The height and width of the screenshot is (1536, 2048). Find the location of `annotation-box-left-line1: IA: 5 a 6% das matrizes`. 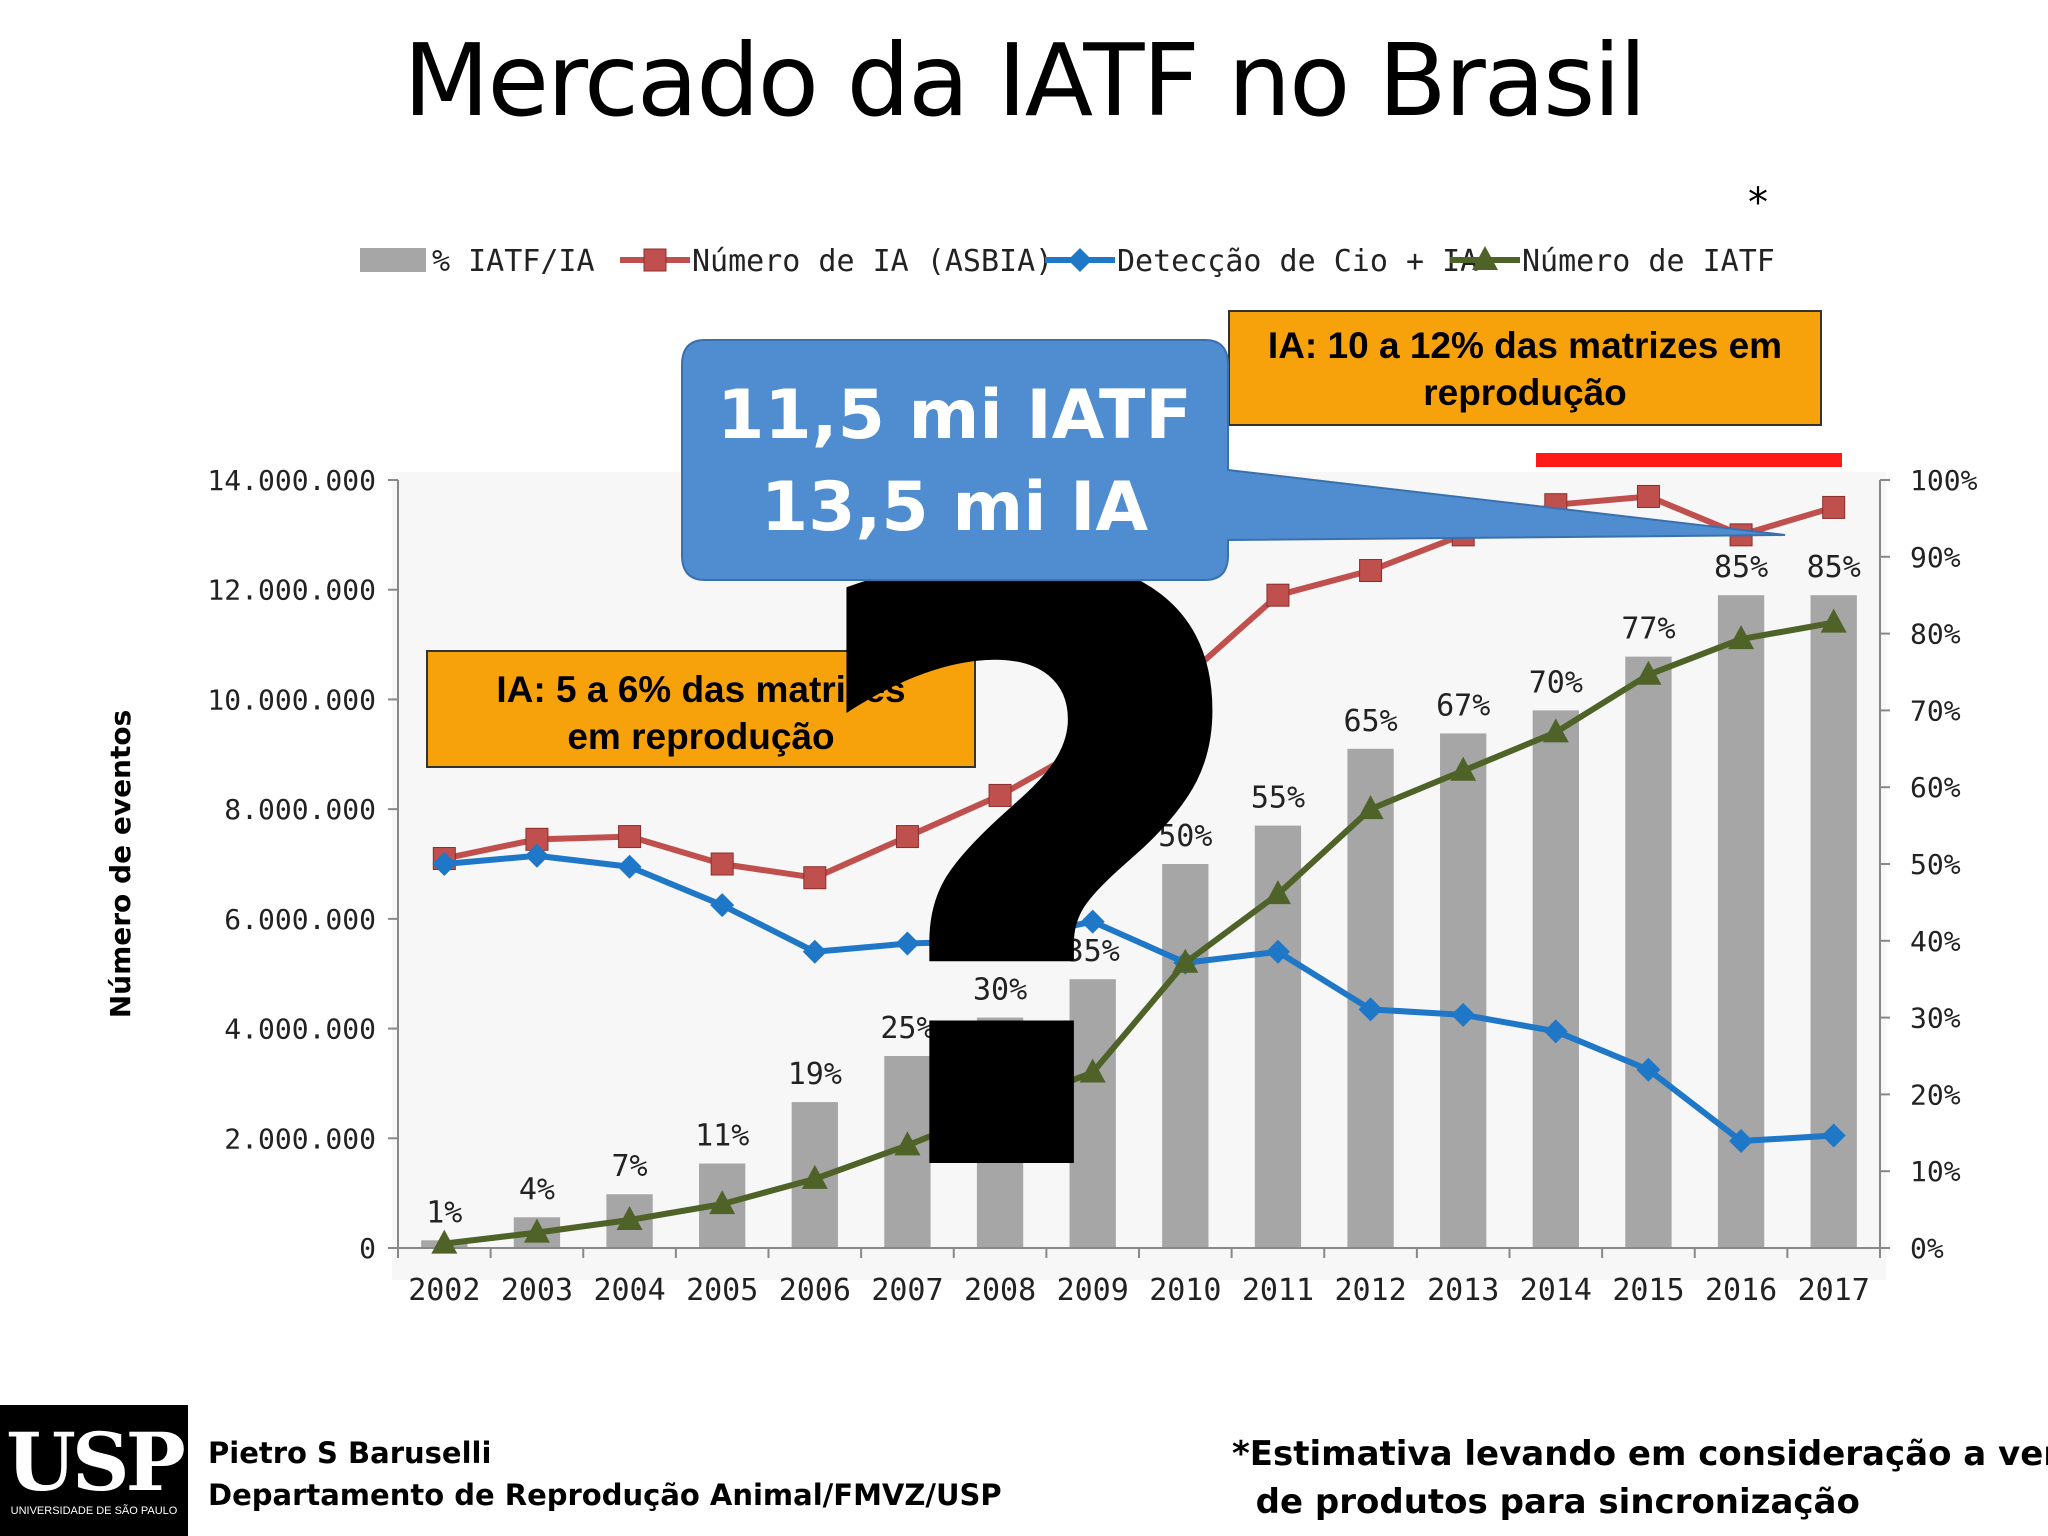

annotation-box-left-line1: IA: 5 a 6% das matrizes is located at coordinates (701, 689).